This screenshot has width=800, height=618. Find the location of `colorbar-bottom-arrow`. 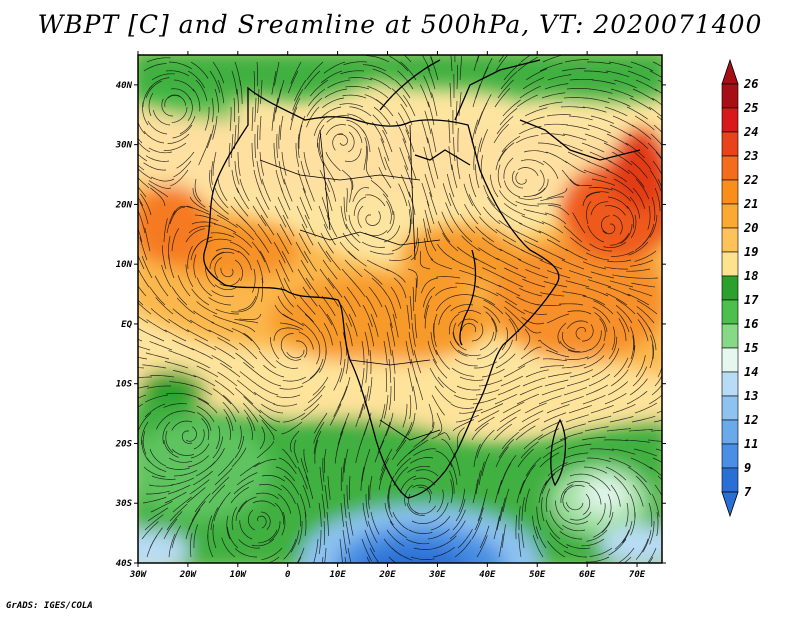

colorbar-bottom-arrow is located at coordinates (730, 504).